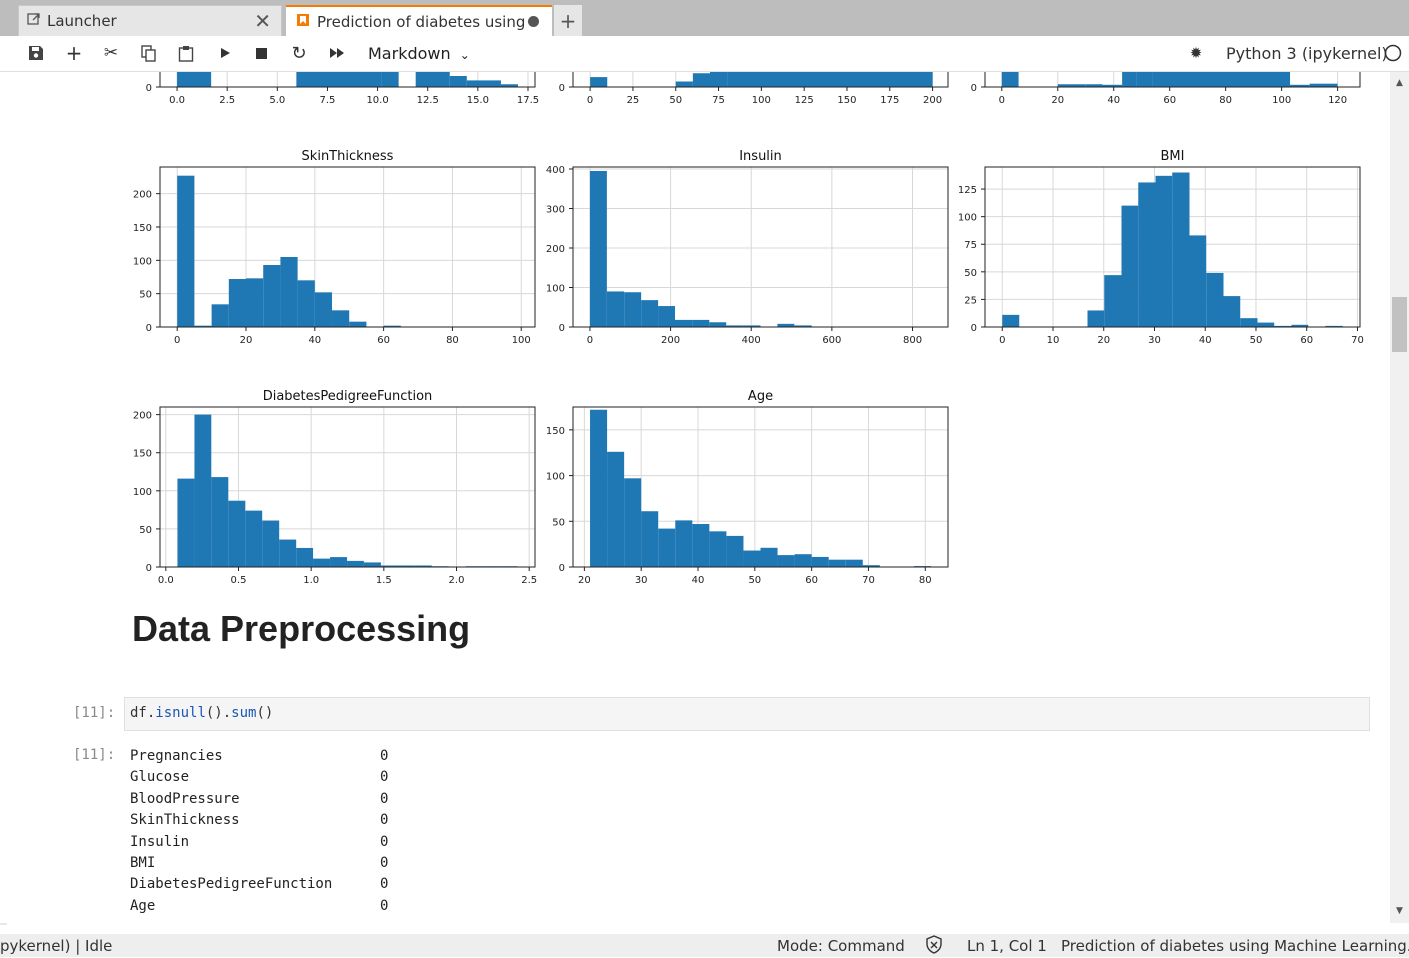 Image resolution: width=1409 pixels, height=958 pixels. I want to click on unsaved-dot-icon, so click(533, 21).